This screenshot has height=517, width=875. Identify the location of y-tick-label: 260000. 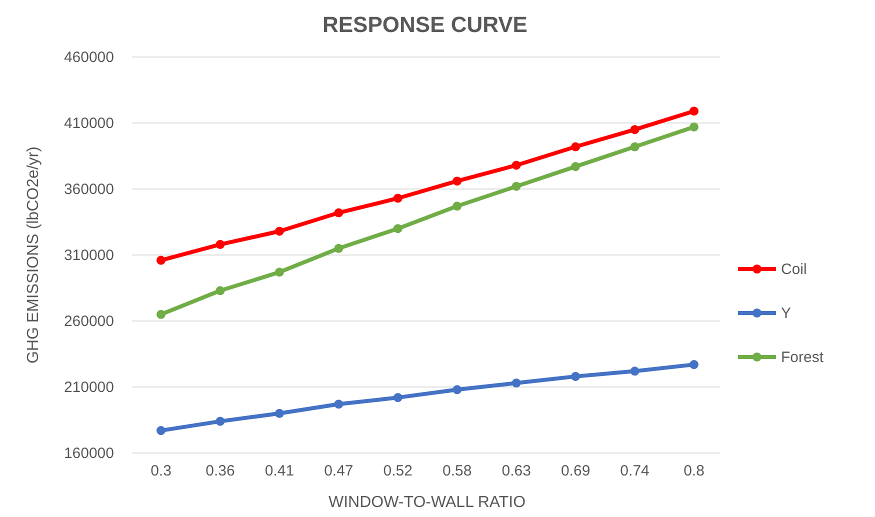
(89, 321).